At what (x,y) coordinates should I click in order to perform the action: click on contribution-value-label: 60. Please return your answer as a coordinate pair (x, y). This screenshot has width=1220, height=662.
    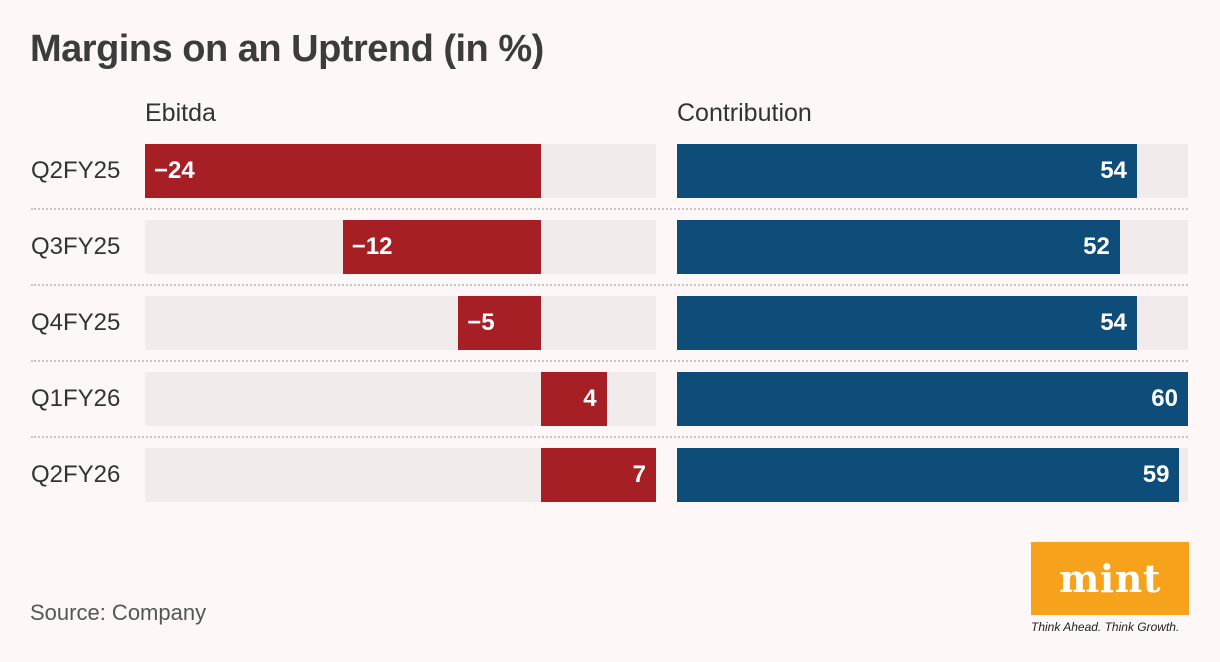
    Looking at the image, I should click on (1164, 398).